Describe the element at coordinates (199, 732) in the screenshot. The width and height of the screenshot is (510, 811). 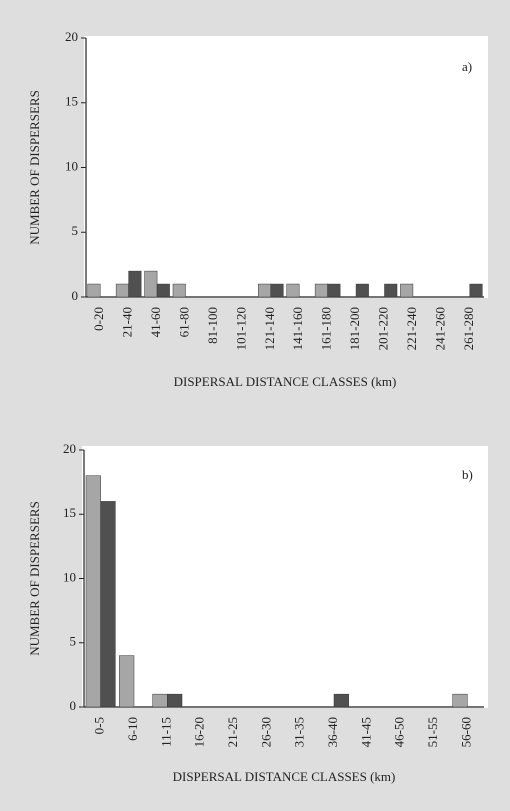
I see `x-tick-label: 16-20` at that location.